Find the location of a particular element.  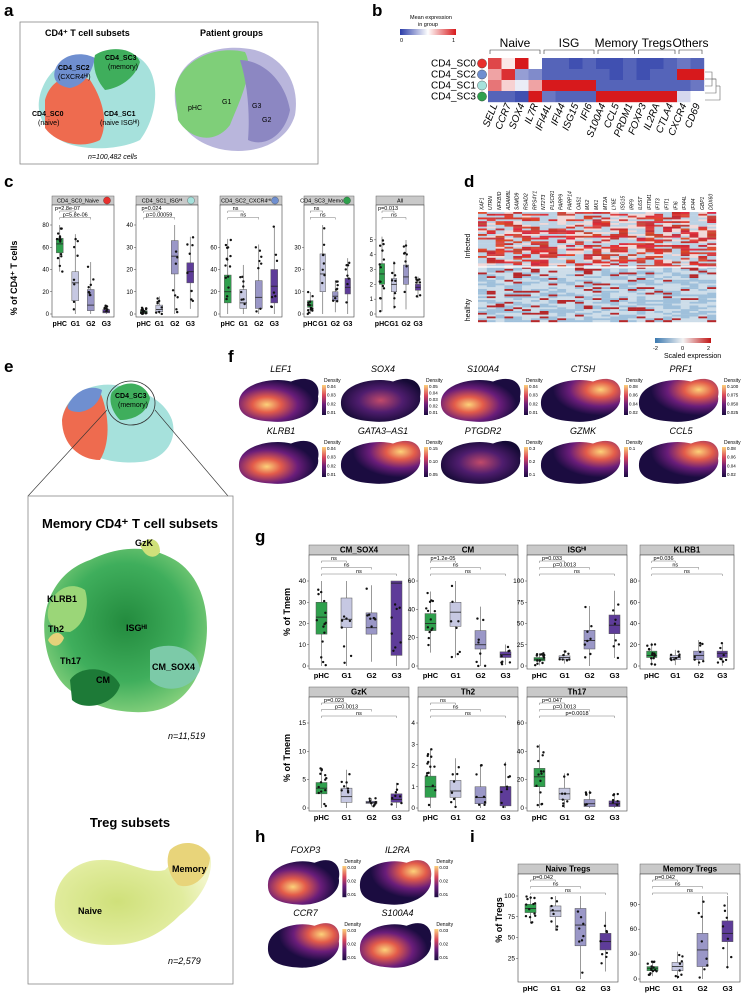

density-tick: 0.04 is located at coordinates (633, 403).